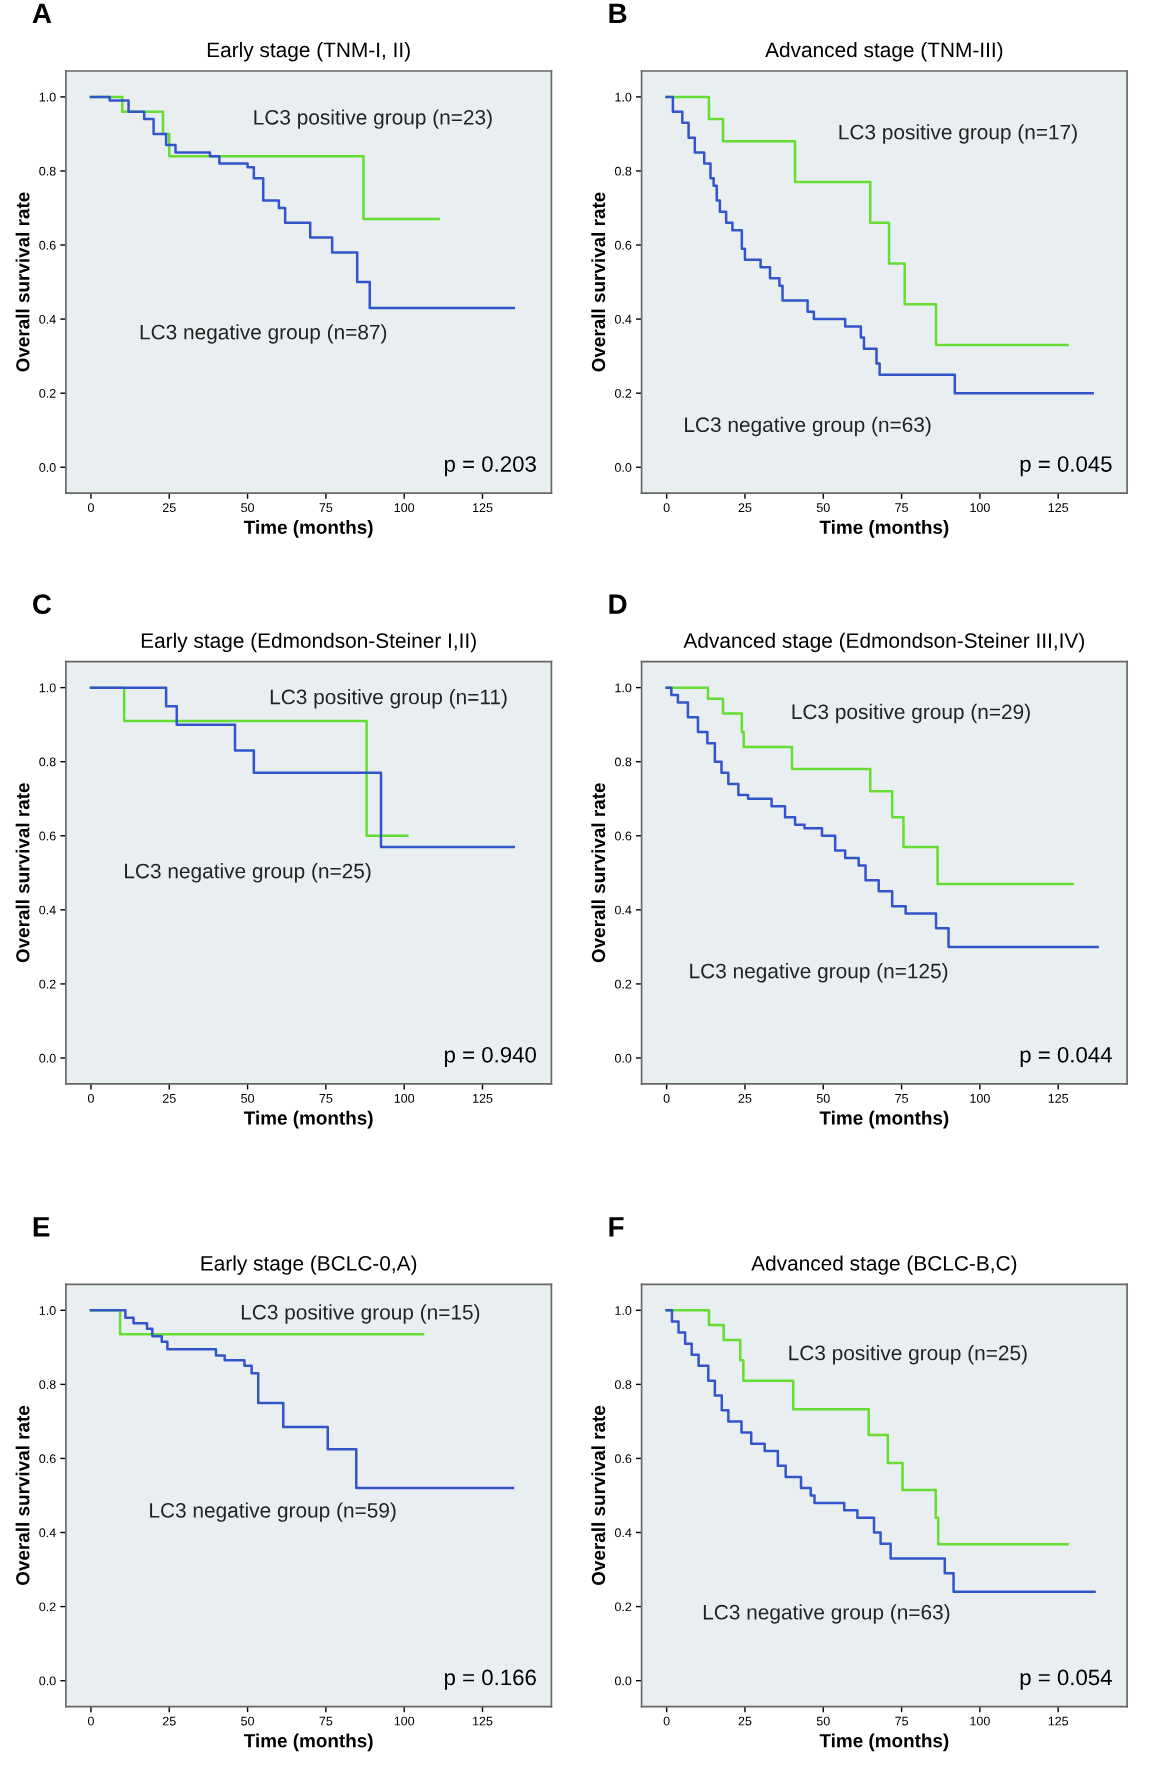 This screenshot has width=1156, height=1774. I want to click on annotation: p = 0.940, so click(490, 1057).